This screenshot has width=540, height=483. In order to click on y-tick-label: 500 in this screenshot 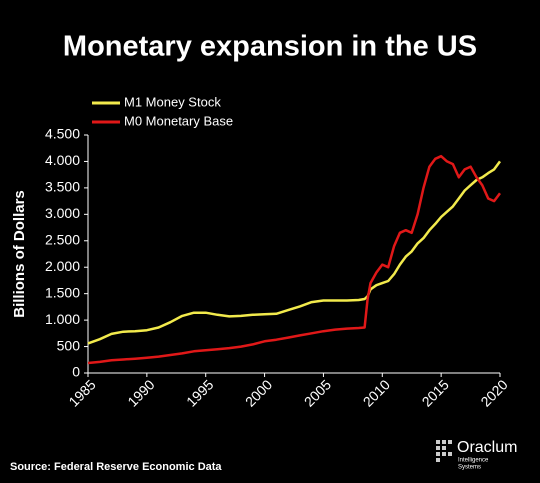, I will do `click(69, 345)`.